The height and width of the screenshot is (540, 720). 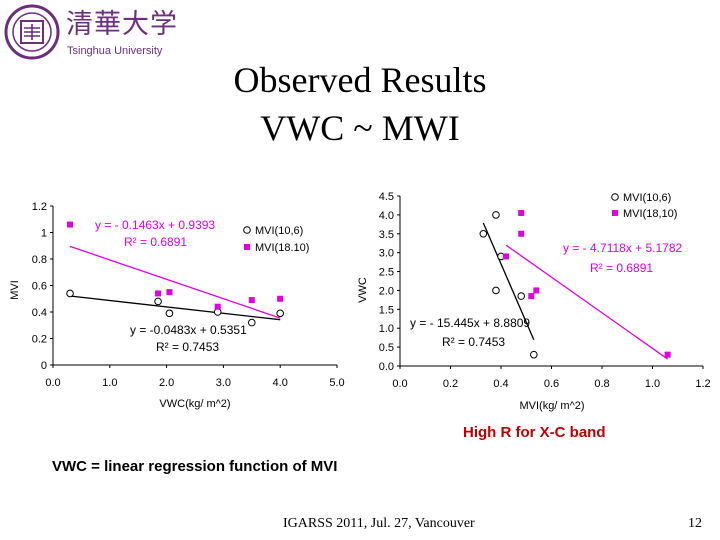 I want to click on y-tick-label: 0, so click(x=44, y=366).